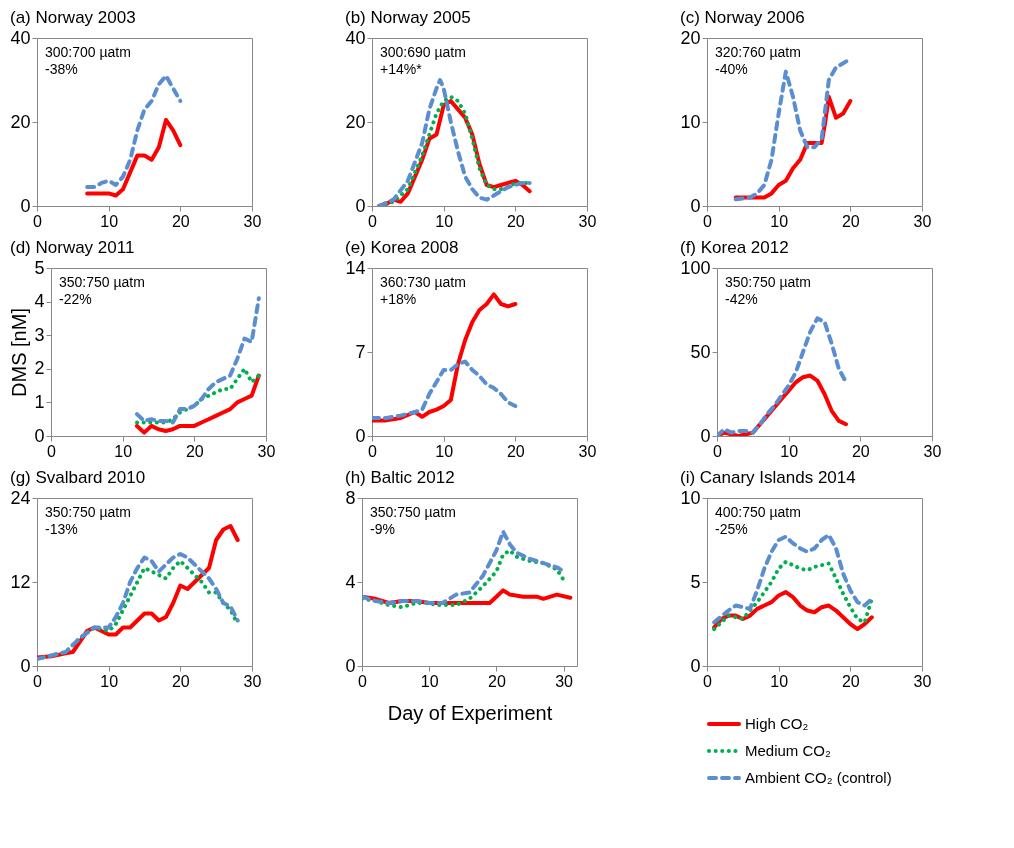 This screenshot has width=1014, height=848. What do you see at coordinates (695, 267) in the screenshot?
I see `y-tick-label: 100` at bounding box center [695, 267].